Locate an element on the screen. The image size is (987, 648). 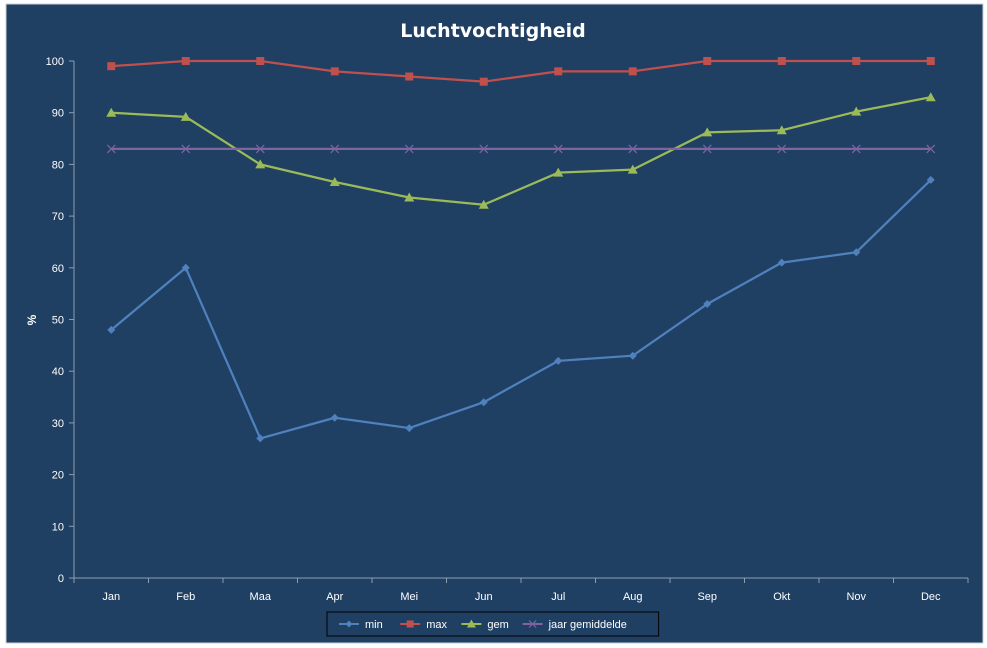
x-tick-label: Nov is located at coordinates (856, 597).